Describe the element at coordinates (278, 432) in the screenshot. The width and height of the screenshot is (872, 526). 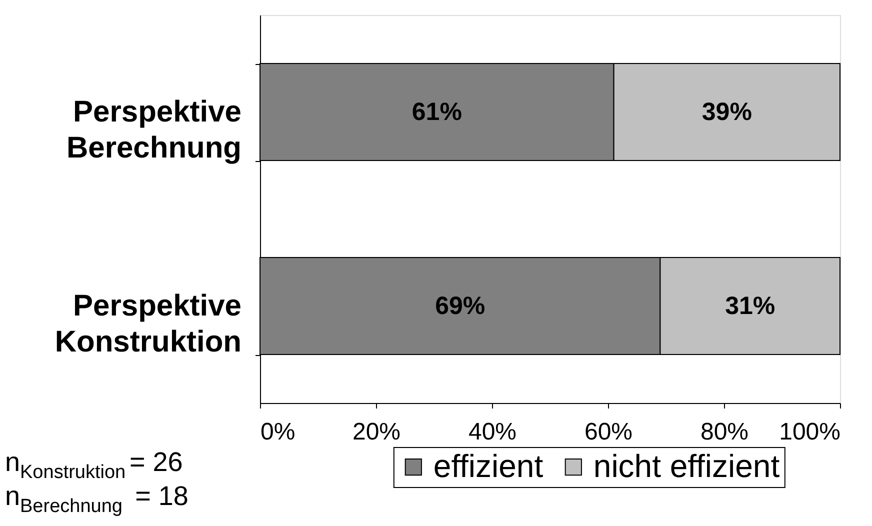
I see `x-tick-label: 0%` at that location.